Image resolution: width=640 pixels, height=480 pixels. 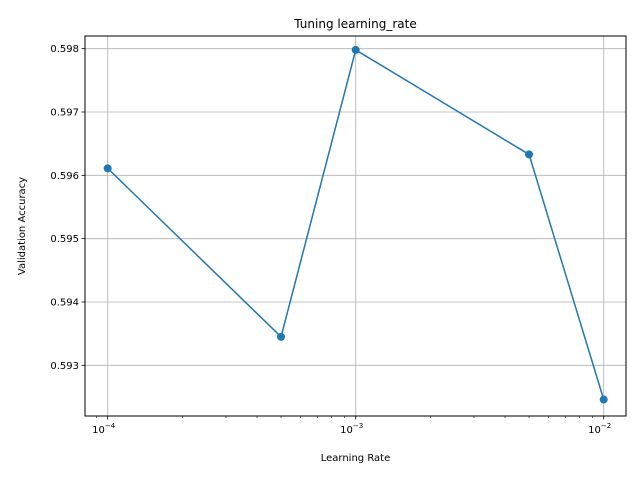 What do you see at coordinates (64, 176) in the screenshot?
I see `y-tick-label: 0.596` at bounding box center [64, 176].